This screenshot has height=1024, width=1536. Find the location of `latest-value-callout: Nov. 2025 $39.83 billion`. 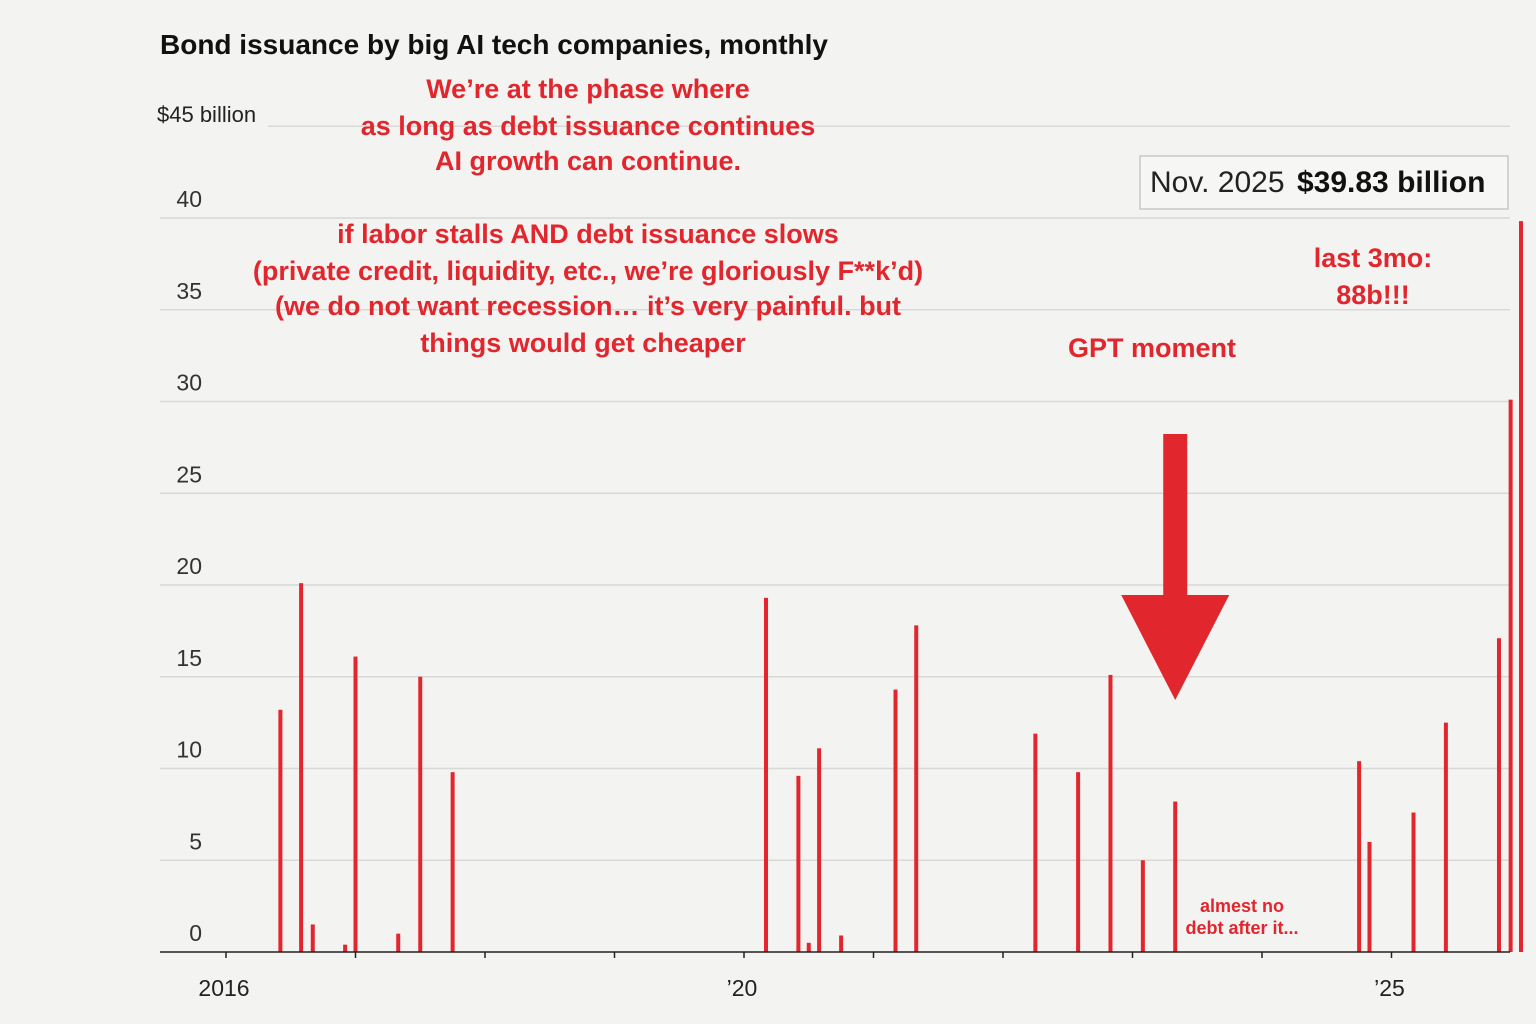

latest-value-callout: Nov. 2025 $39.83 billion is located at coordinates (1324, 182).